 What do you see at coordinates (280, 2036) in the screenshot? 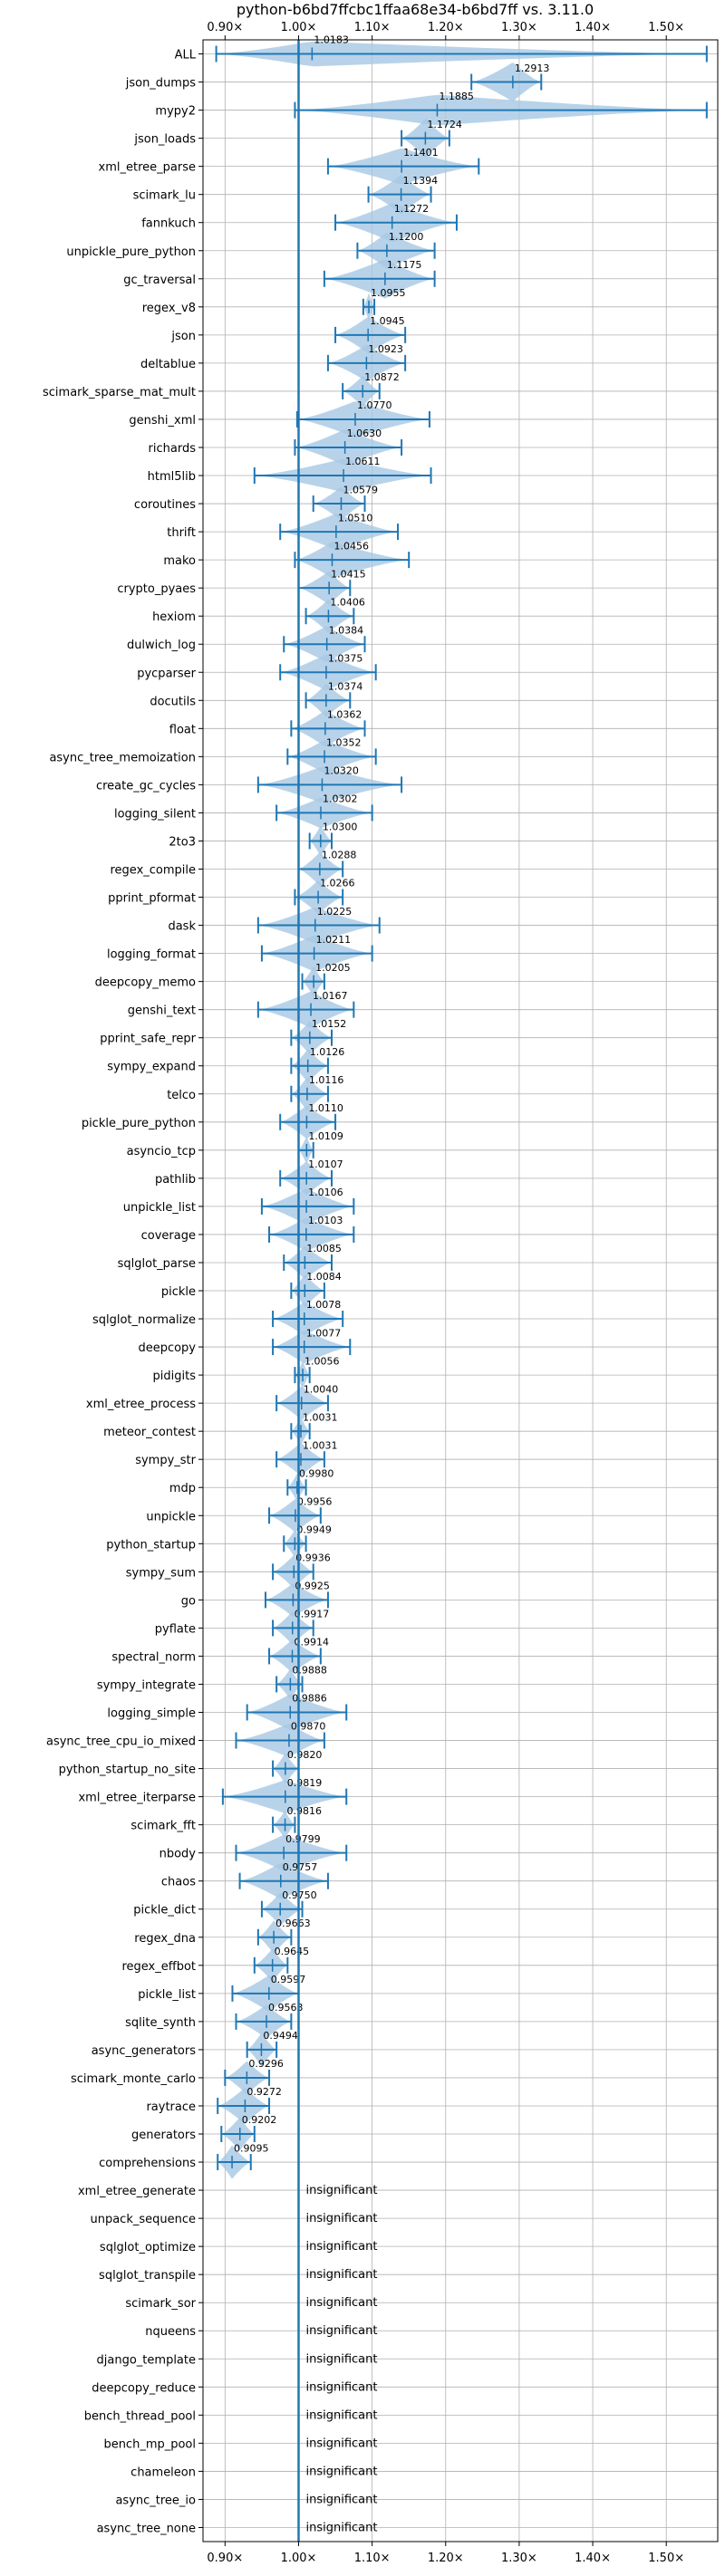
I see `data-label: 0.9494` at bounding box center [280, 2036].